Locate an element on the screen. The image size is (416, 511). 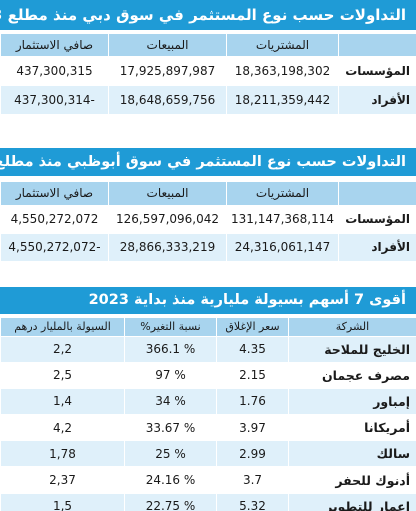
cell-change: % 97 is located at coordinates (170, 375).